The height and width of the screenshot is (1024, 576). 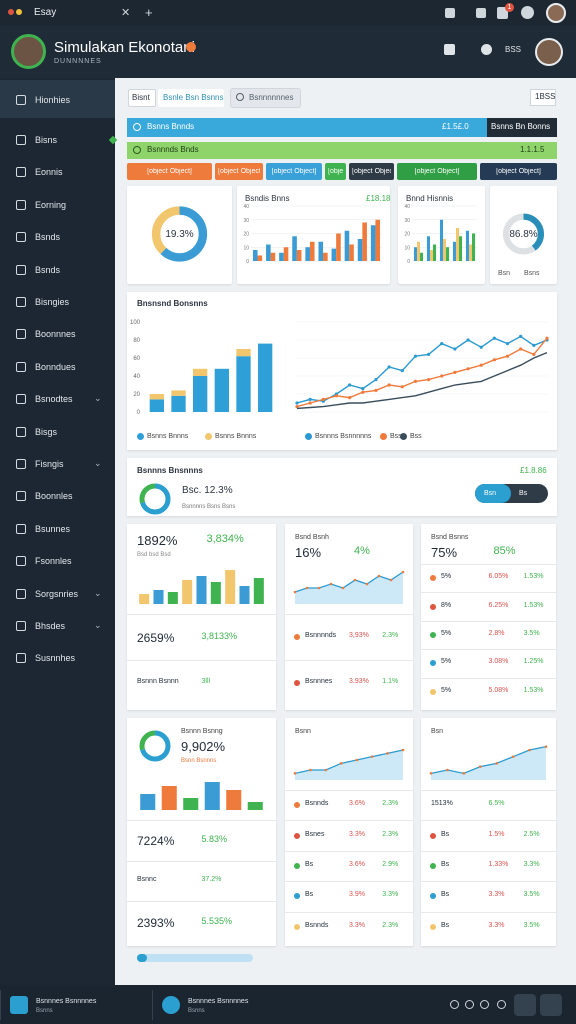 I want to click on row-text: Bsnnc, so click(x=147, y=879).